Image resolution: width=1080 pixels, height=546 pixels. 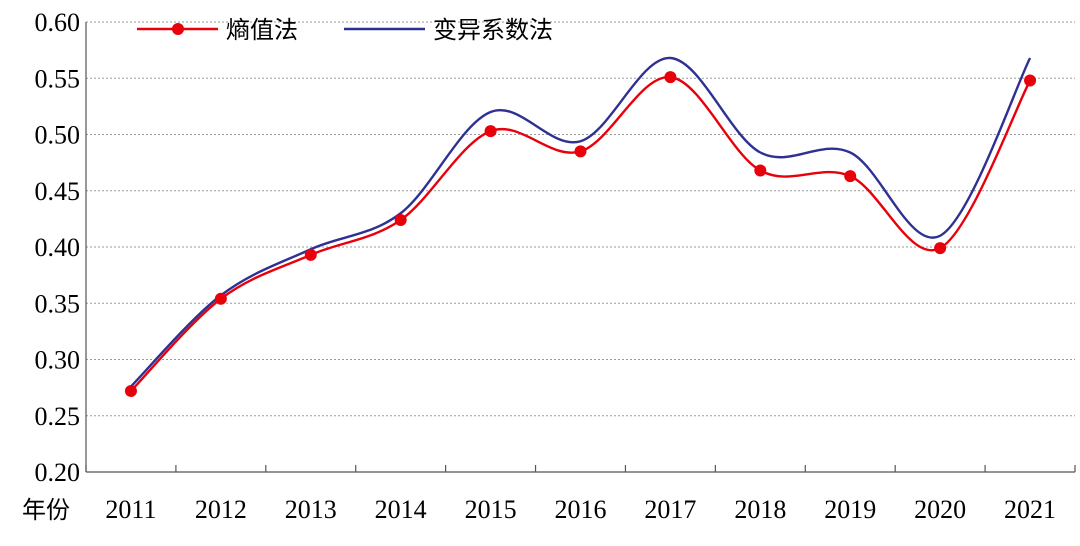 What do you see at coordinates (58, 360) in the screenshot?
I see `y-tick-label: 0.30` at bounding box center [58, 360].